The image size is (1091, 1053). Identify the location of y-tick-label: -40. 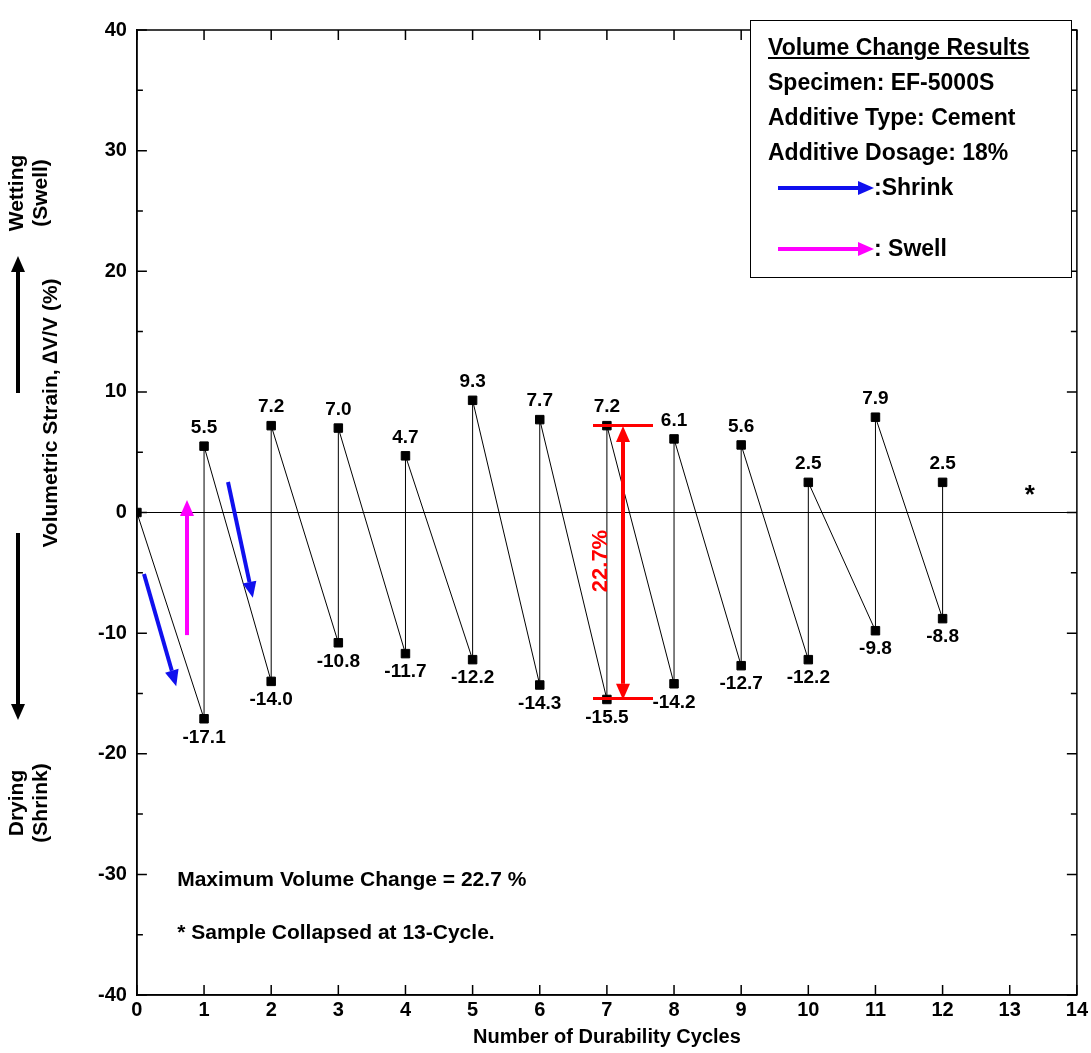
(112, 993).